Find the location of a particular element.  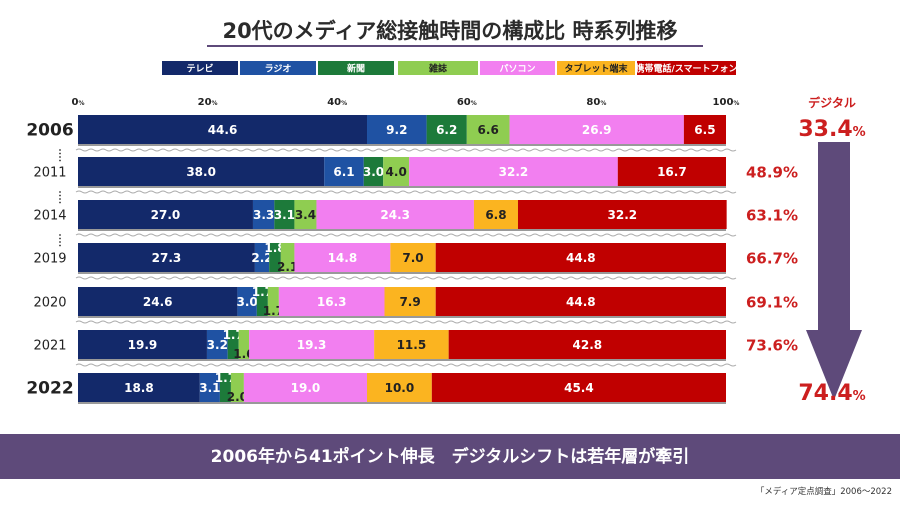

bar-value-label: 3.2 is located at coordinates (217, 345).